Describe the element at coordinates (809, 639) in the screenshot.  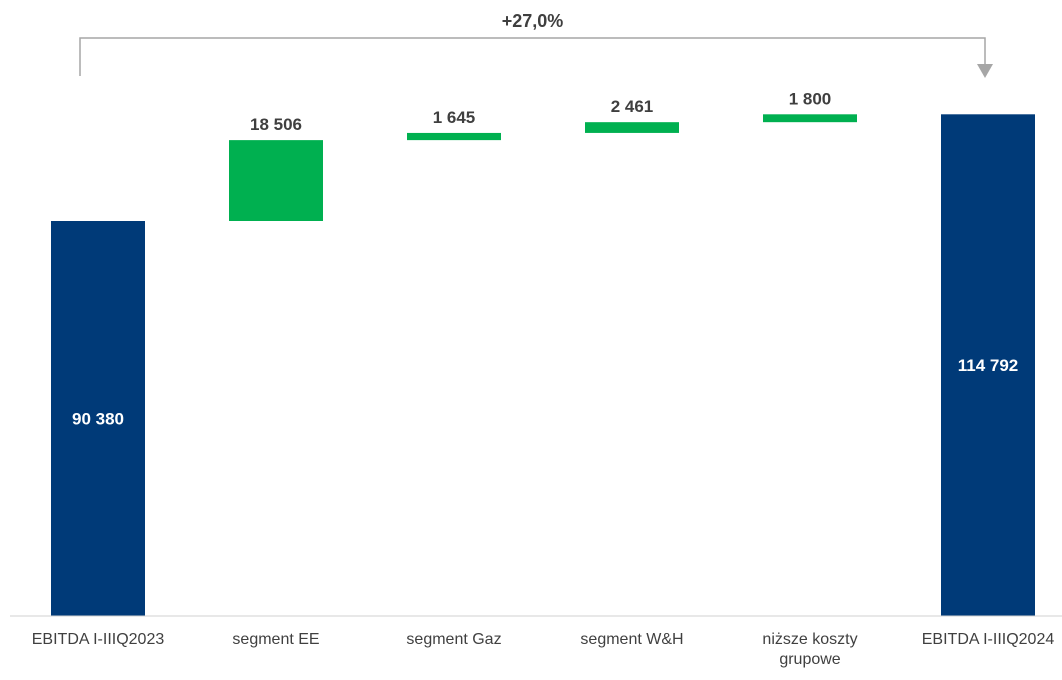
I see `category-label-line-4-0: niższe koszty` at that location.